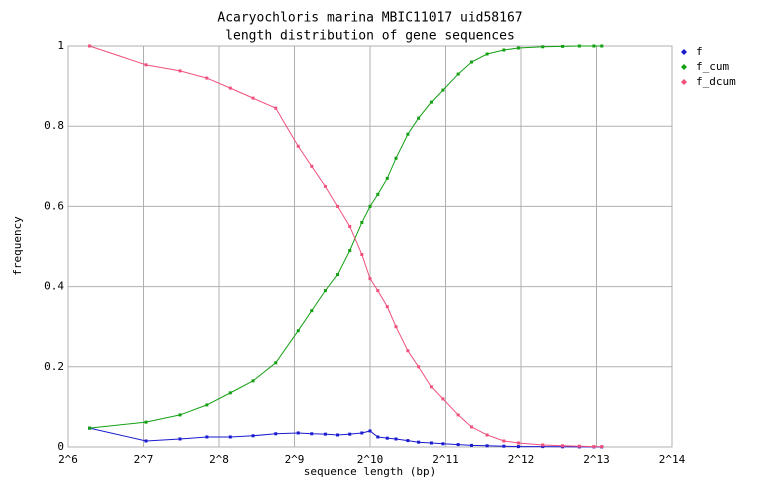  What do you see at coordinates (345, 437) in the screenshot?
I see `series-line` at bounding box center [345, 437].